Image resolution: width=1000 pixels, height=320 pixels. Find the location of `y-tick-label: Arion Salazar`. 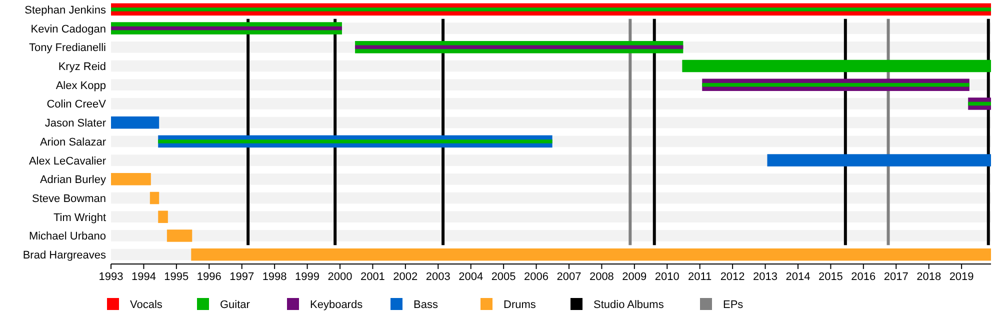

y-tick-label: Arion Salazar is located at coordinates (73, 142).